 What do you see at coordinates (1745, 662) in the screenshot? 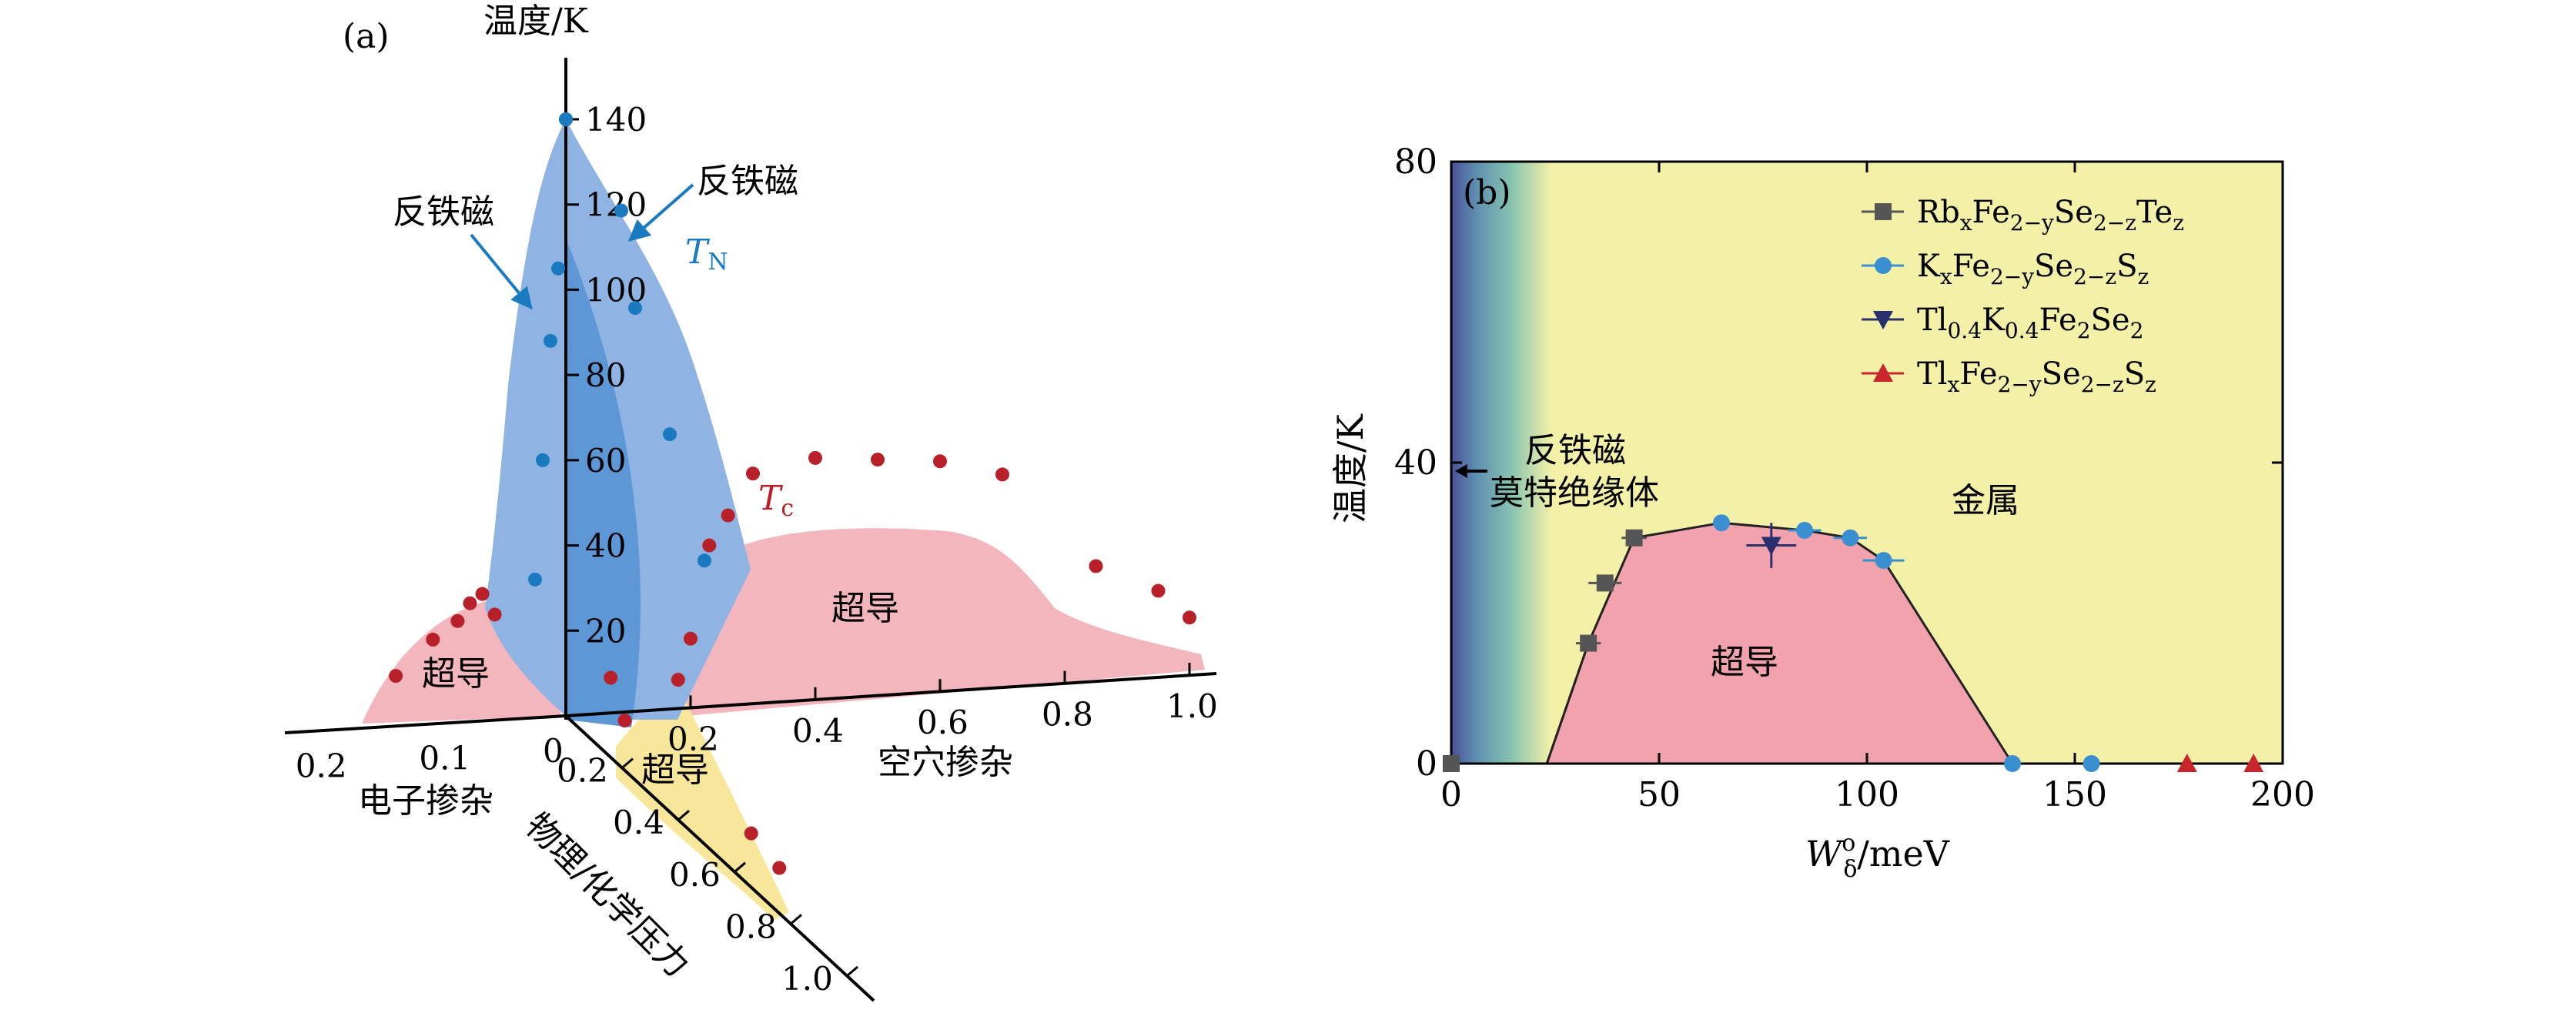
I see `region-sc: 超导` at bounding box center [1745, 662].